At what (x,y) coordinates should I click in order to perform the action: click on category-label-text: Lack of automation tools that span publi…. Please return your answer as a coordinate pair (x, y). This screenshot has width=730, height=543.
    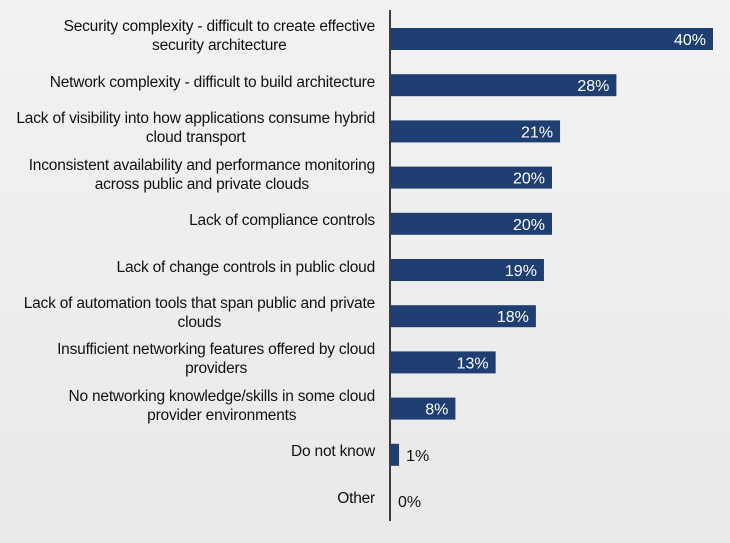
    Looking at the image, I should click on (199, 313).